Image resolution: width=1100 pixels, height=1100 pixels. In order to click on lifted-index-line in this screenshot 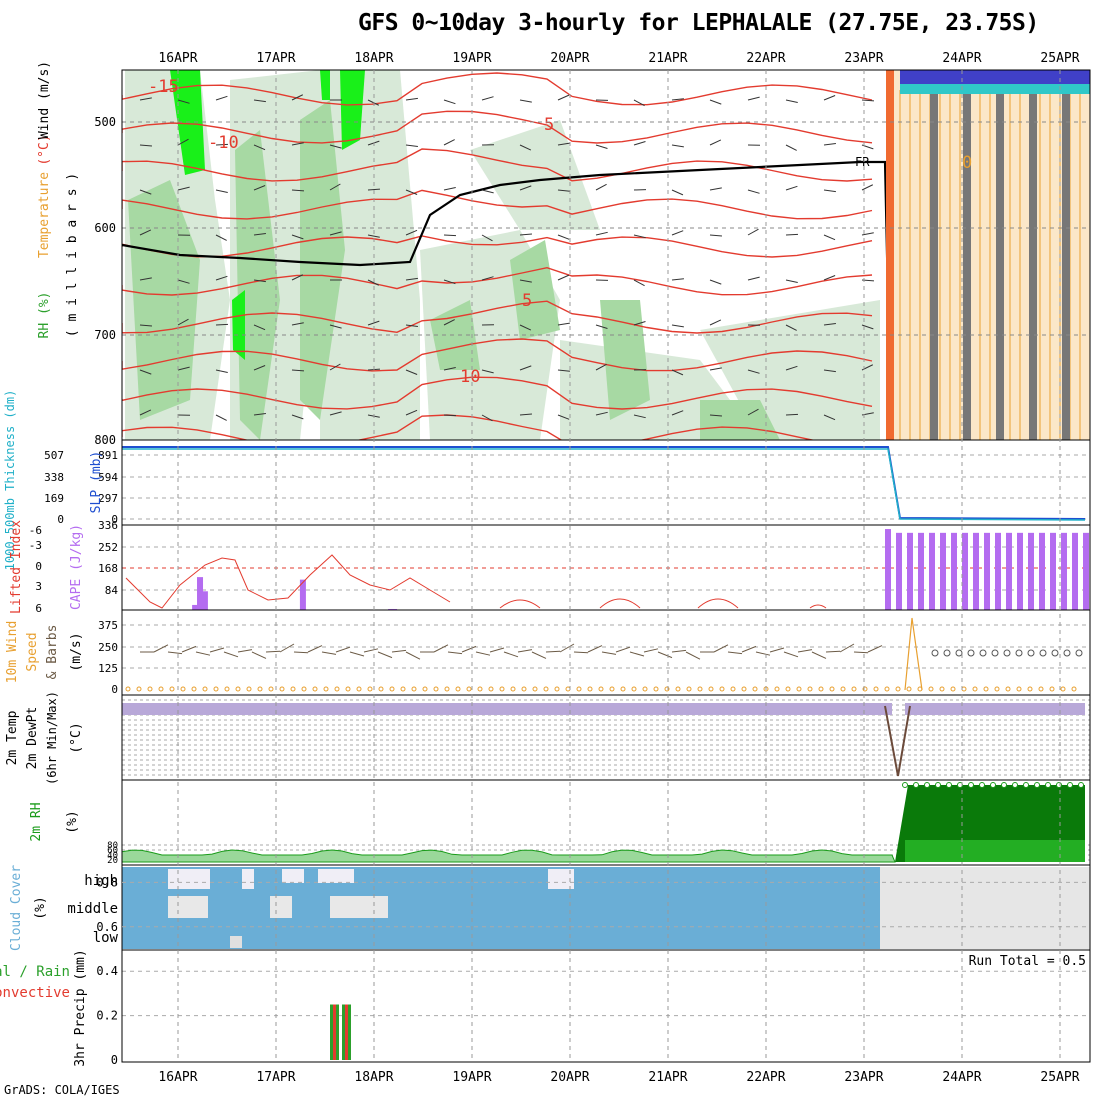, I will do `click(718, 603)`.